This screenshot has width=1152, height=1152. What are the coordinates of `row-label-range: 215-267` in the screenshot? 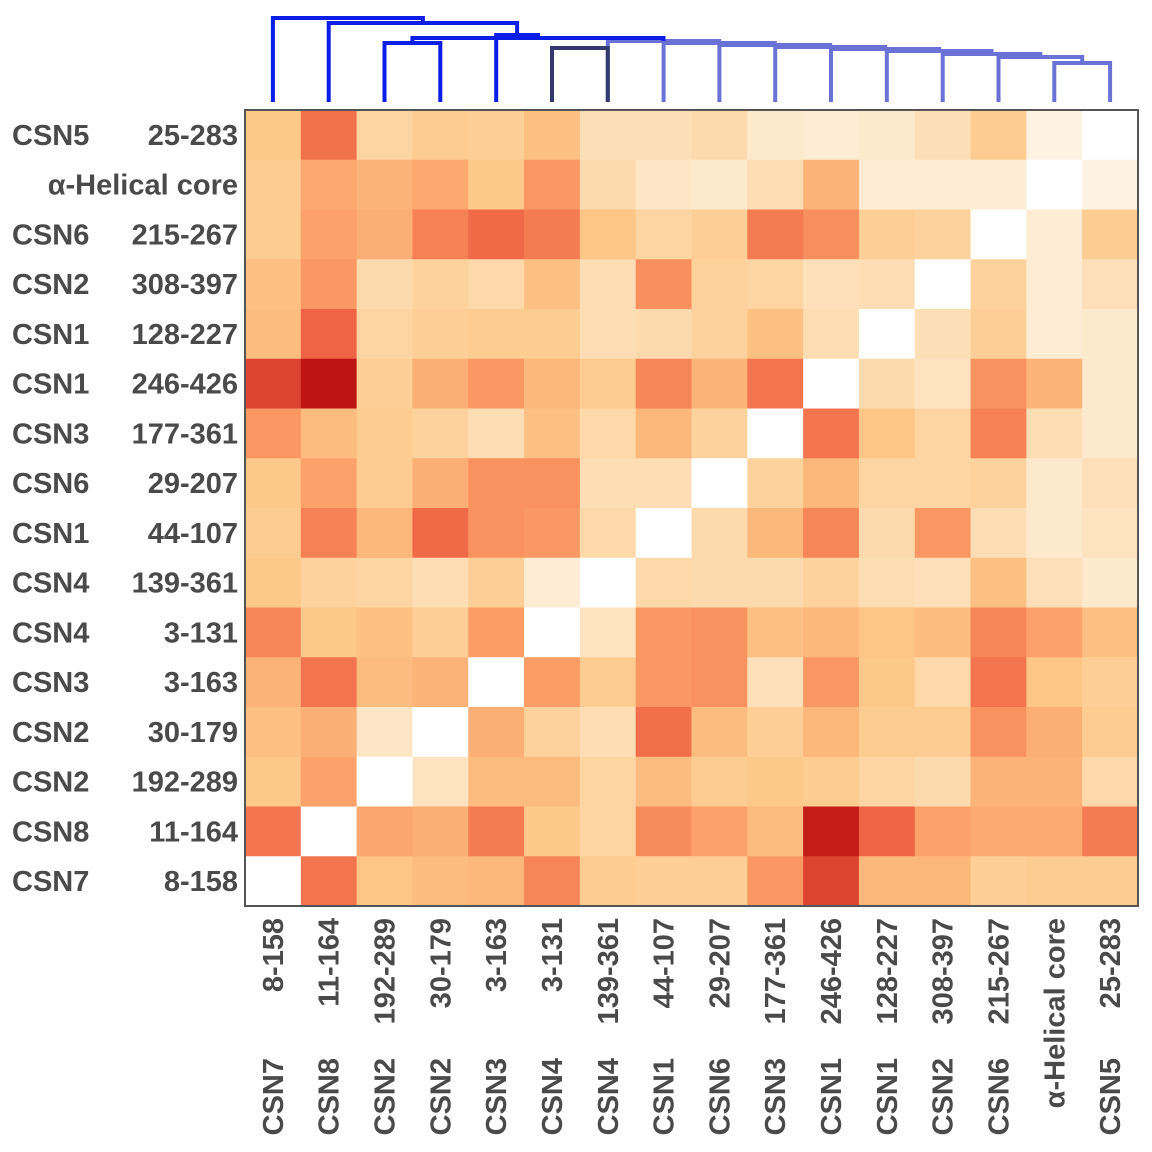 It's located at (185, 235).